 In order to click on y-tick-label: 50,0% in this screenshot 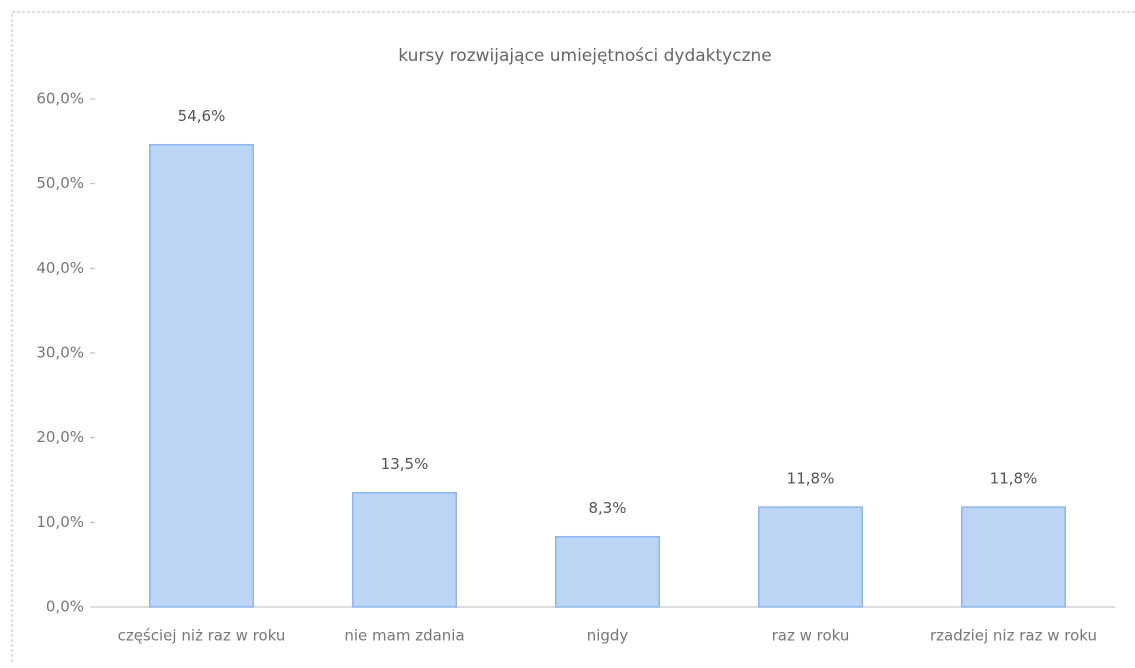, I will do `click(60, 183)`.